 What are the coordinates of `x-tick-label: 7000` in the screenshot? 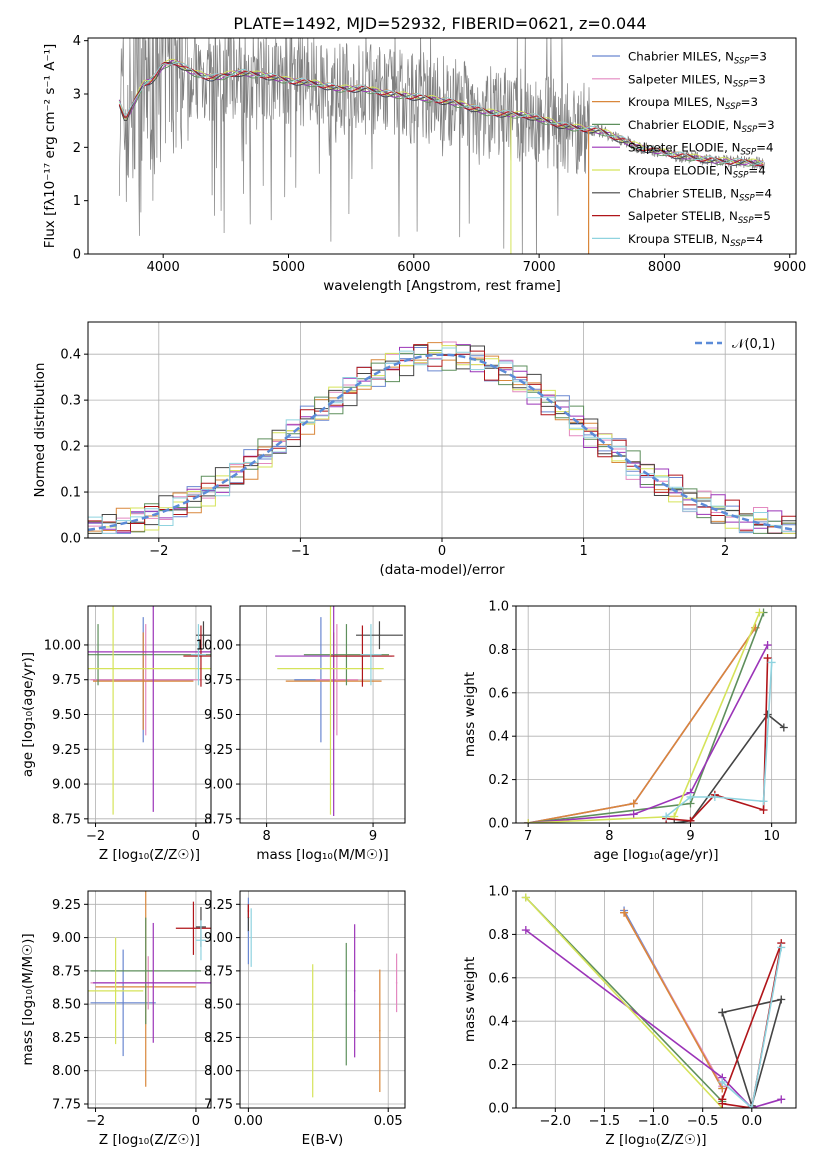 It's located at (539, 267).